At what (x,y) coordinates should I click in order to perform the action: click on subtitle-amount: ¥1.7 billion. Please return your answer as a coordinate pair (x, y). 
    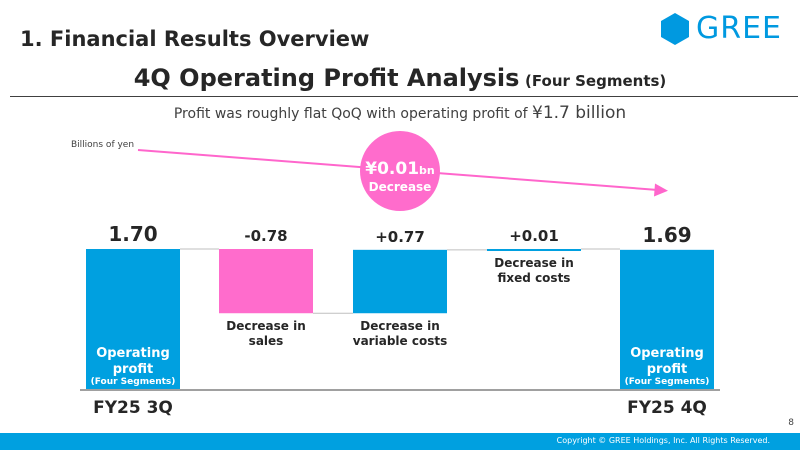
    Looking at the image, I should click on (579, 113).